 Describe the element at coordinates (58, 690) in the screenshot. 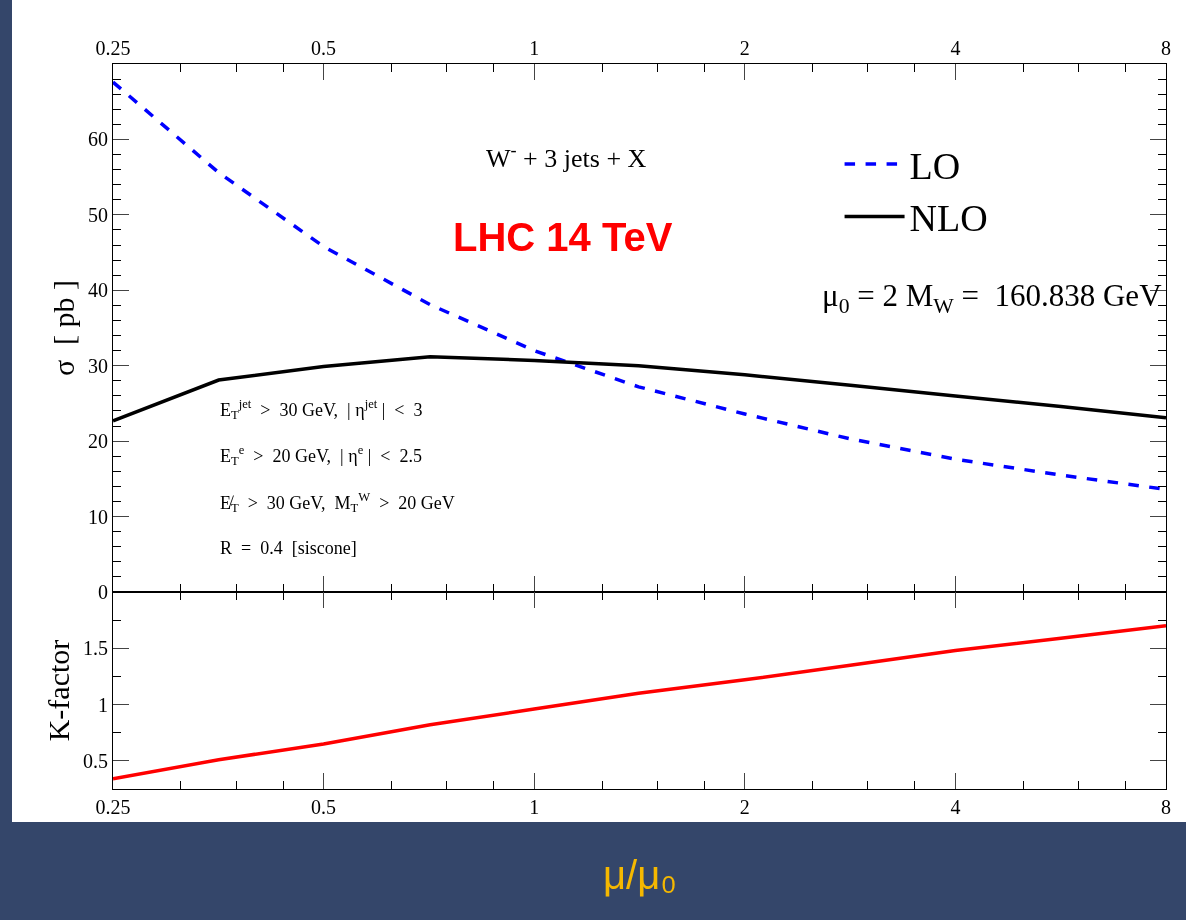

I see `y-axis-title: K-factor` at that location.